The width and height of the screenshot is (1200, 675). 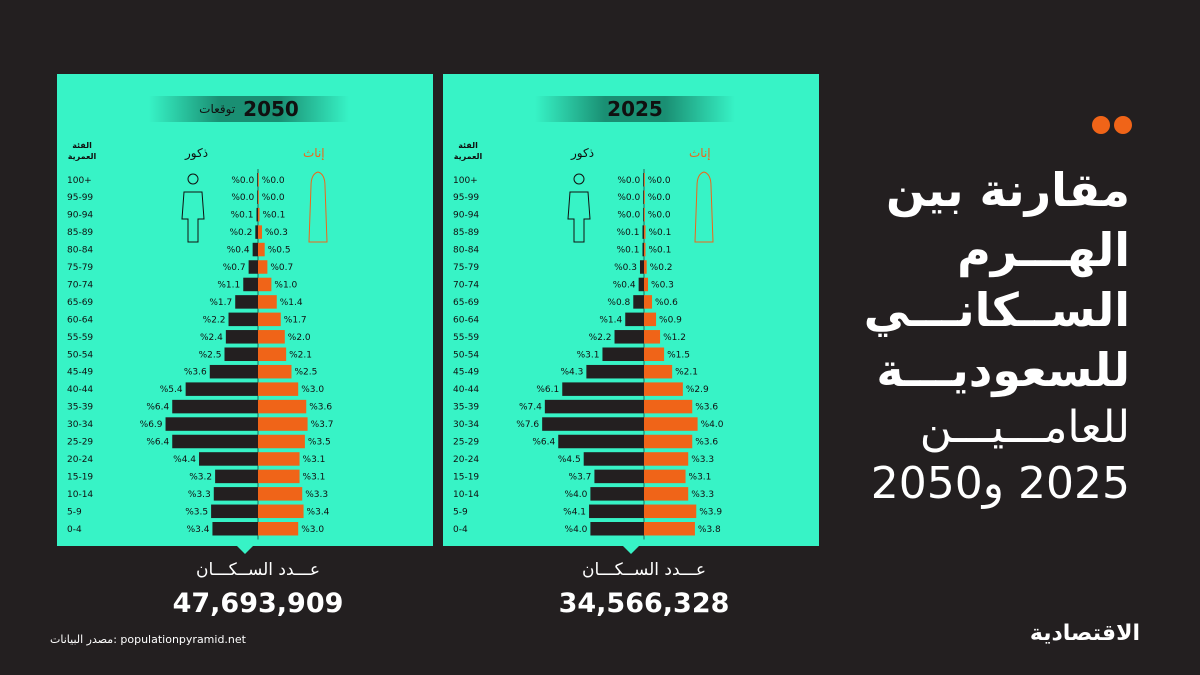 I want to click on headline-line-2: الهـــرم, so click(x=1043, y=250).